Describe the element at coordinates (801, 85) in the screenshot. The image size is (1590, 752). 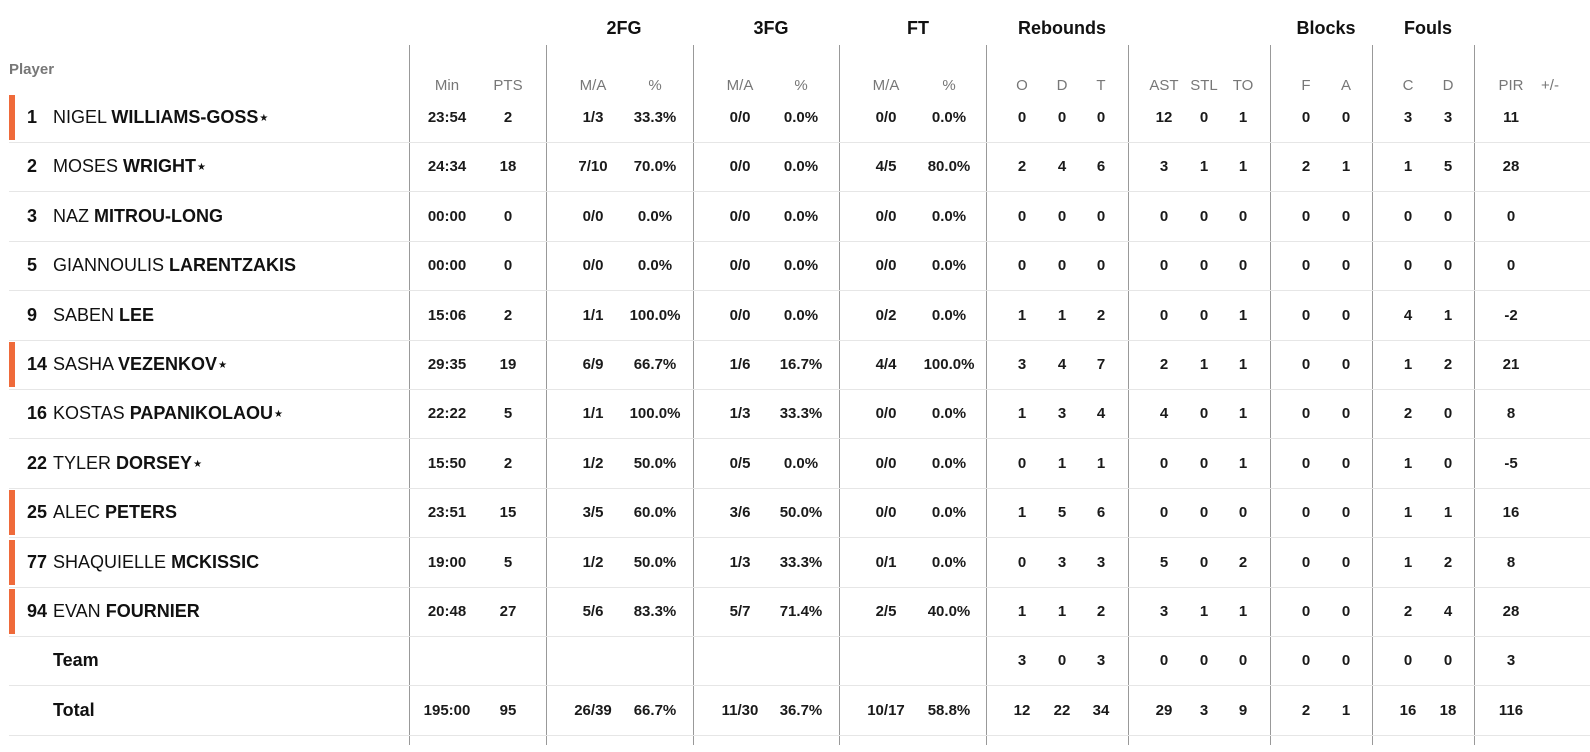
I see `column-header-3fg-pct: %` at that location.